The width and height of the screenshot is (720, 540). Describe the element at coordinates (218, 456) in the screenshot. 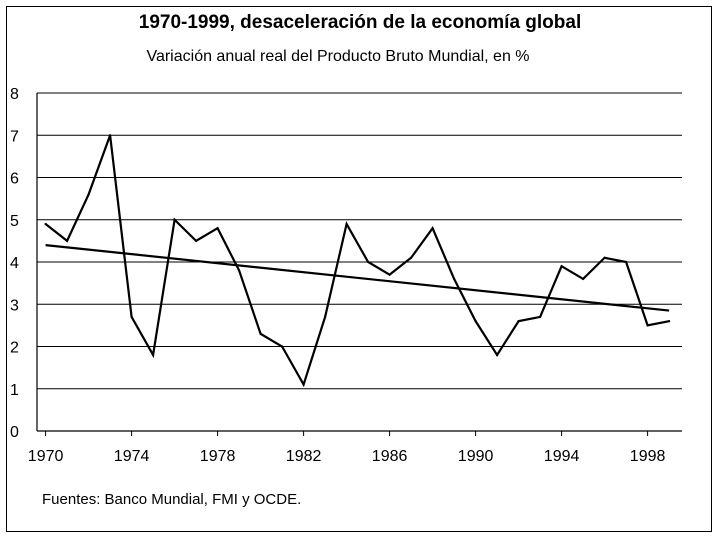

I see `x-tick-label: 1978` at that location.